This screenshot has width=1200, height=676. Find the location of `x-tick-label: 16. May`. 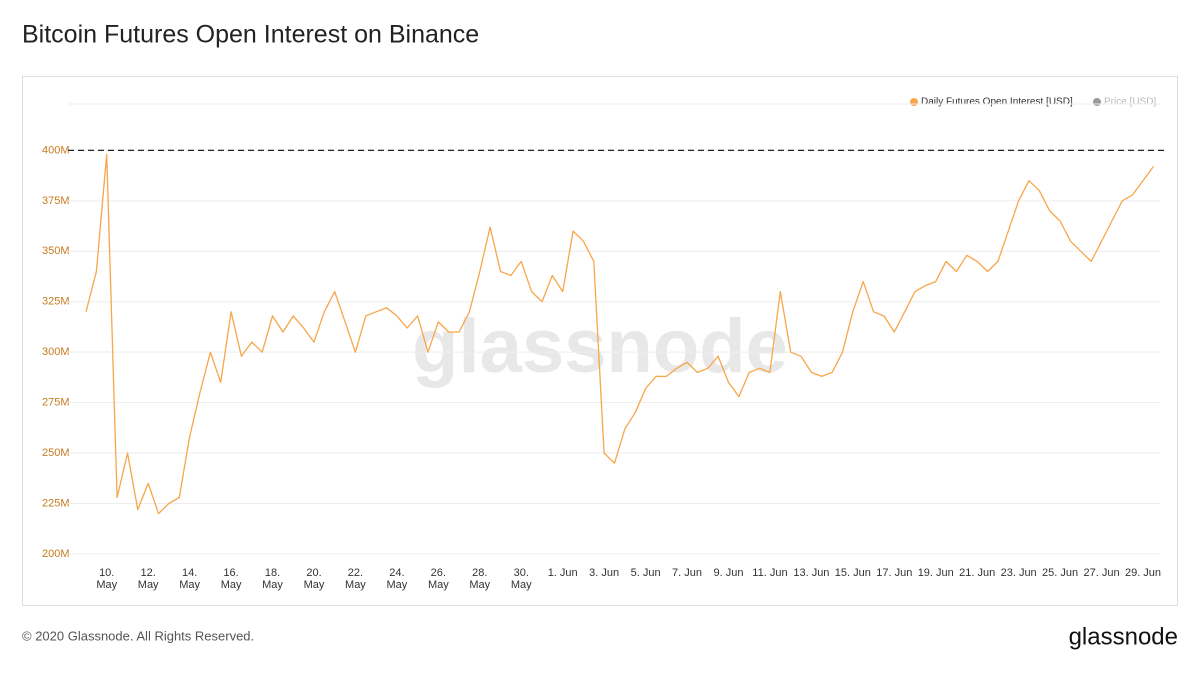

x-tick-label: 16. May is located at coordinates (231, 579).